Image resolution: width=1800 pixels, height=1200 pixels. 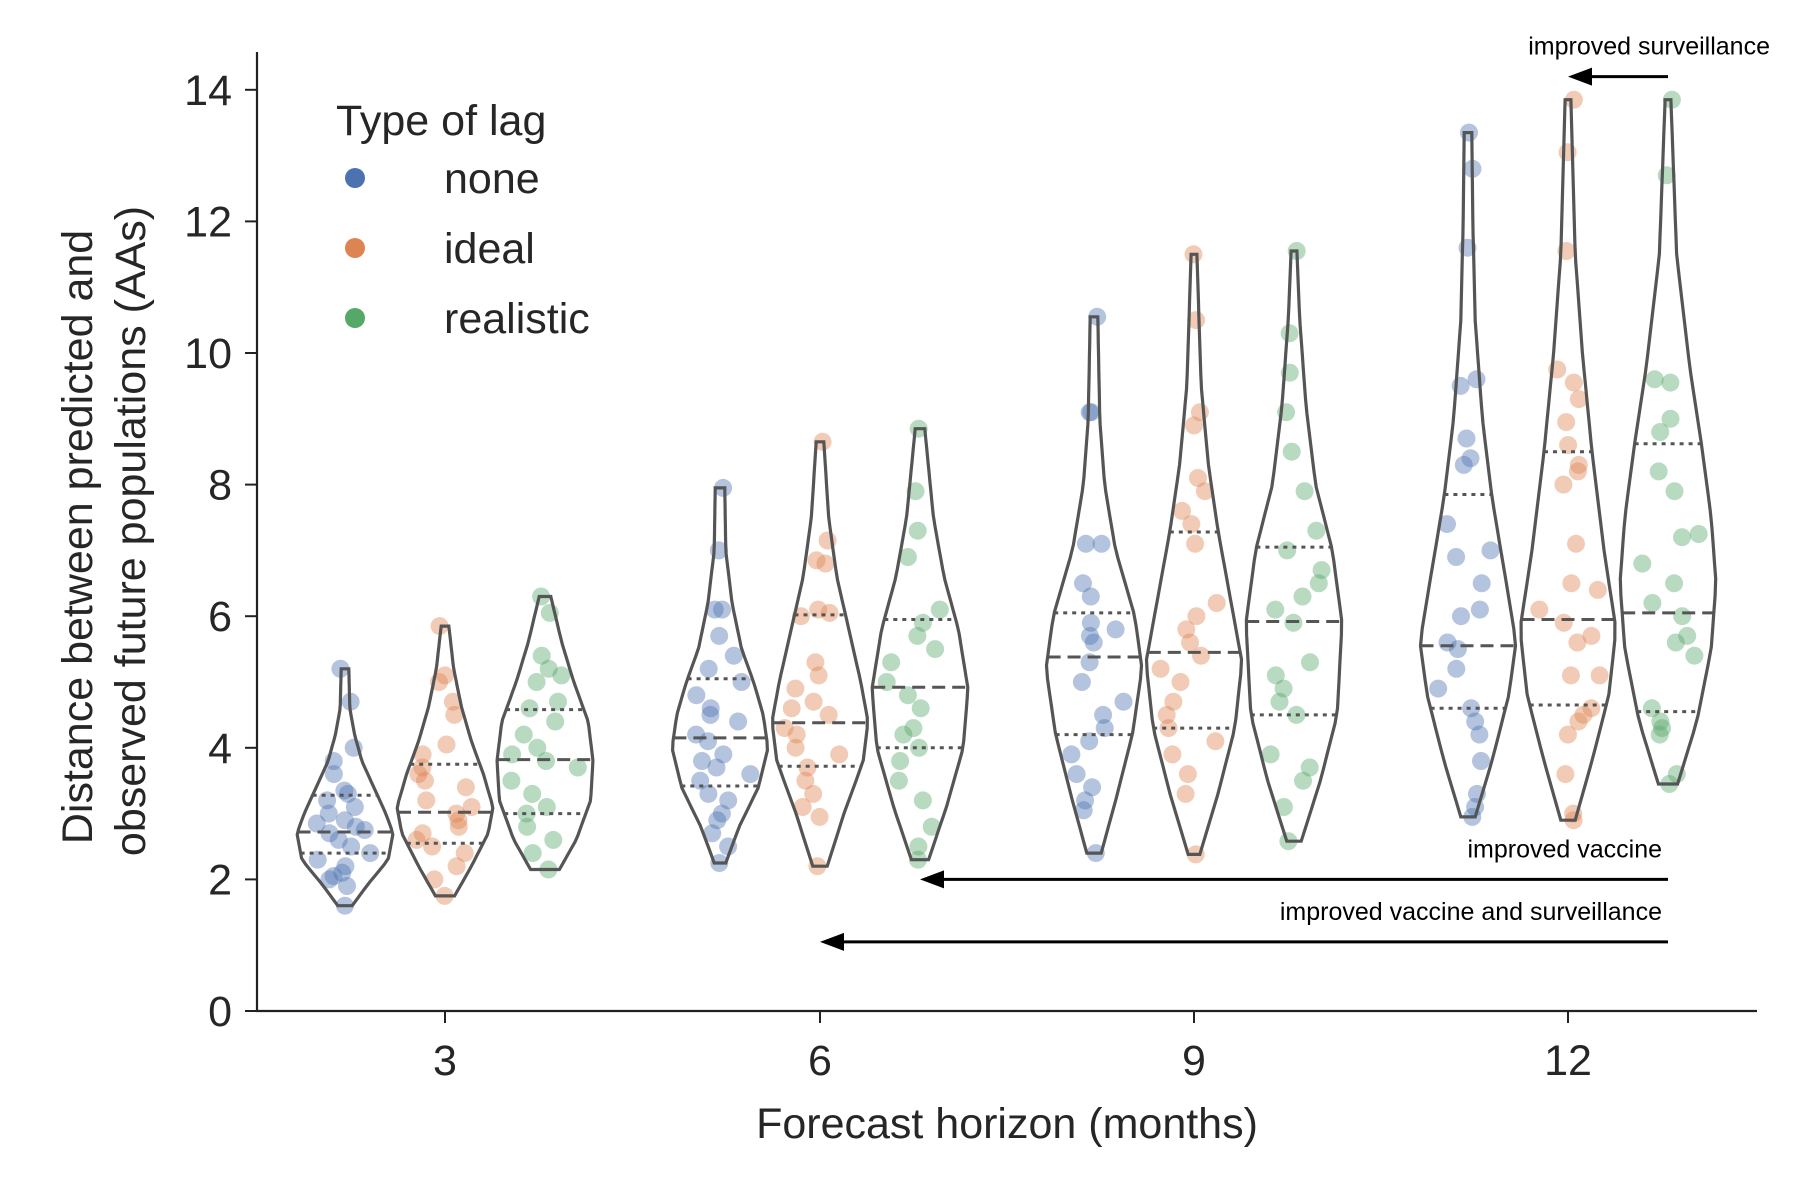 I want to click on legend-marker-realistic, so click(x=355, y=318).